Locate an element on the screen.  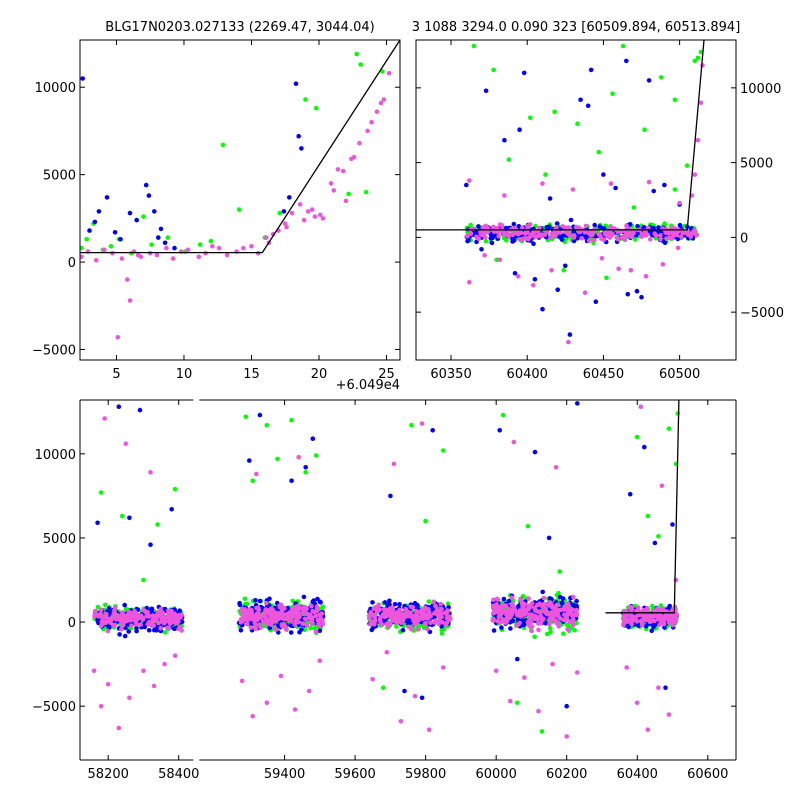
y-tick-label: −5000 is located at coordinates (762, 313).